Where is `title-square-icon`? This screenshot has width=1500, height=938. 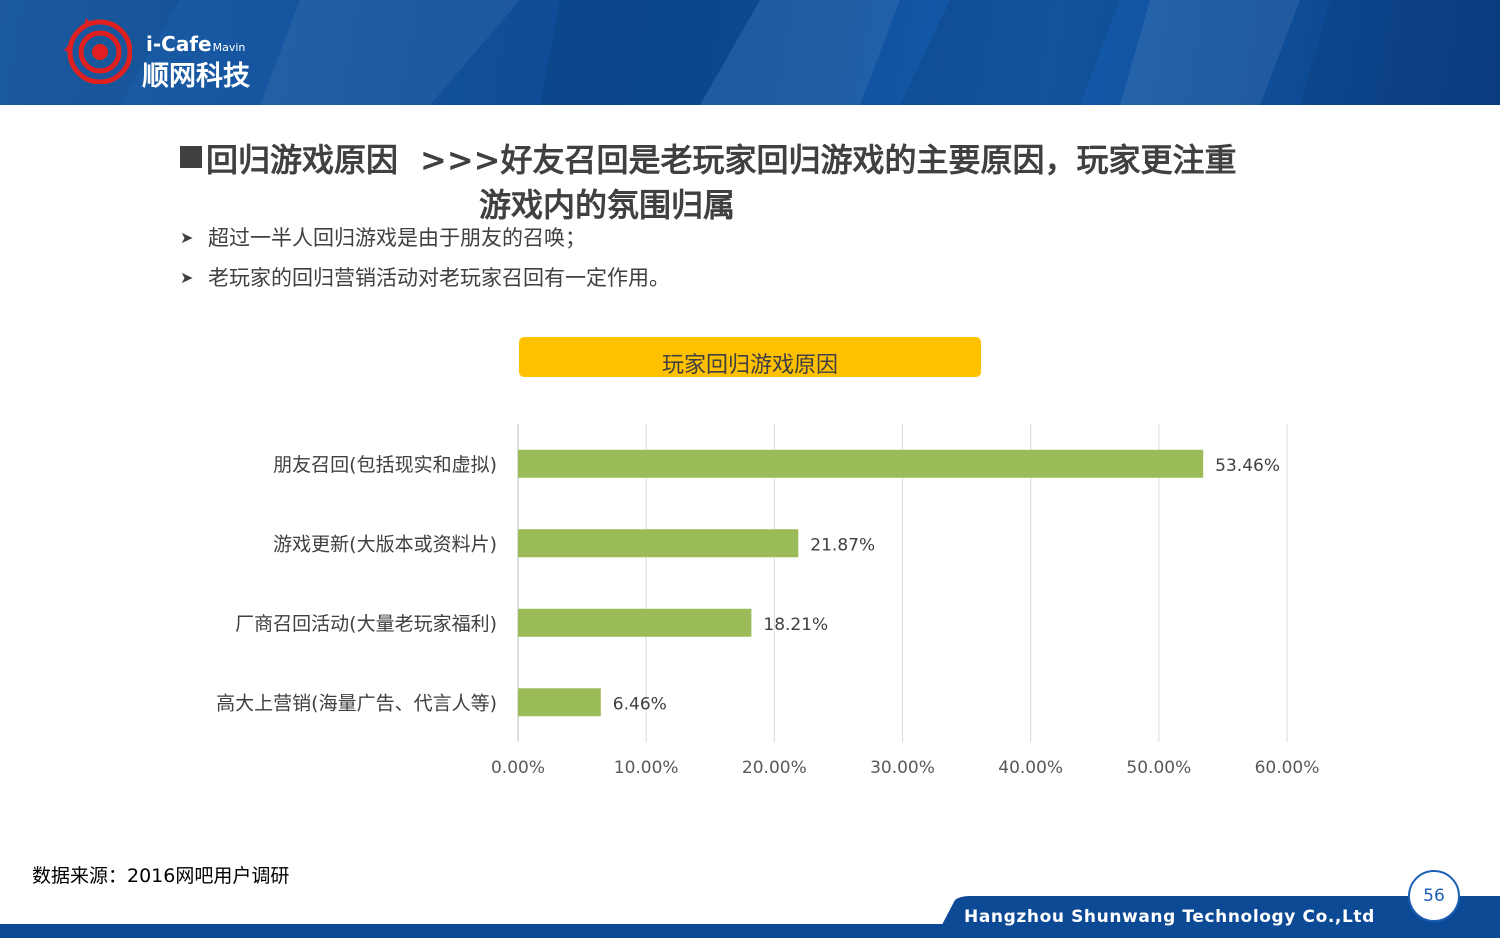
title-square-icon is located at coordinates (191, 157).